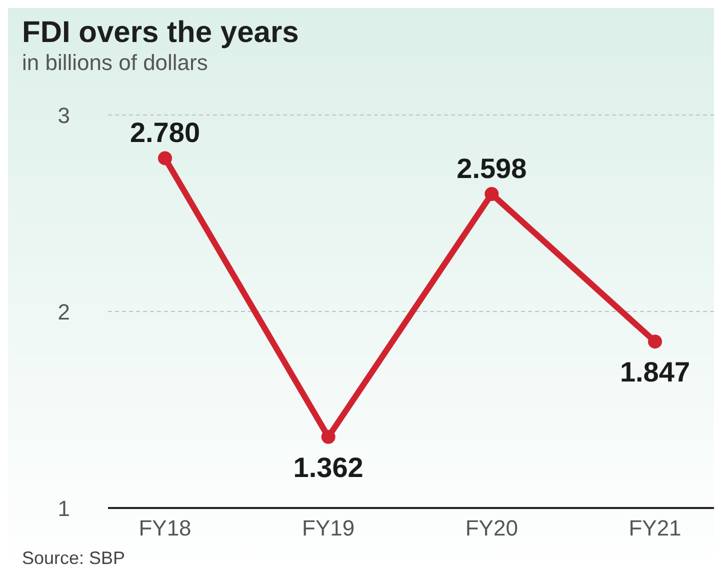  Describe the element at coordinates (74, 558) in the screenshot. I see `source-note: Source: SBP` at that location.